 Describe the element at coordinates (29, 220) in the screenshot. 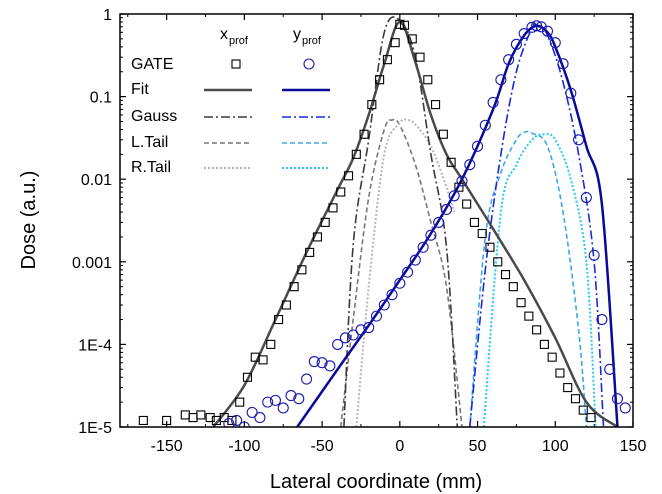

I see `y-axis-title: Dose (a.u.)` at that location.